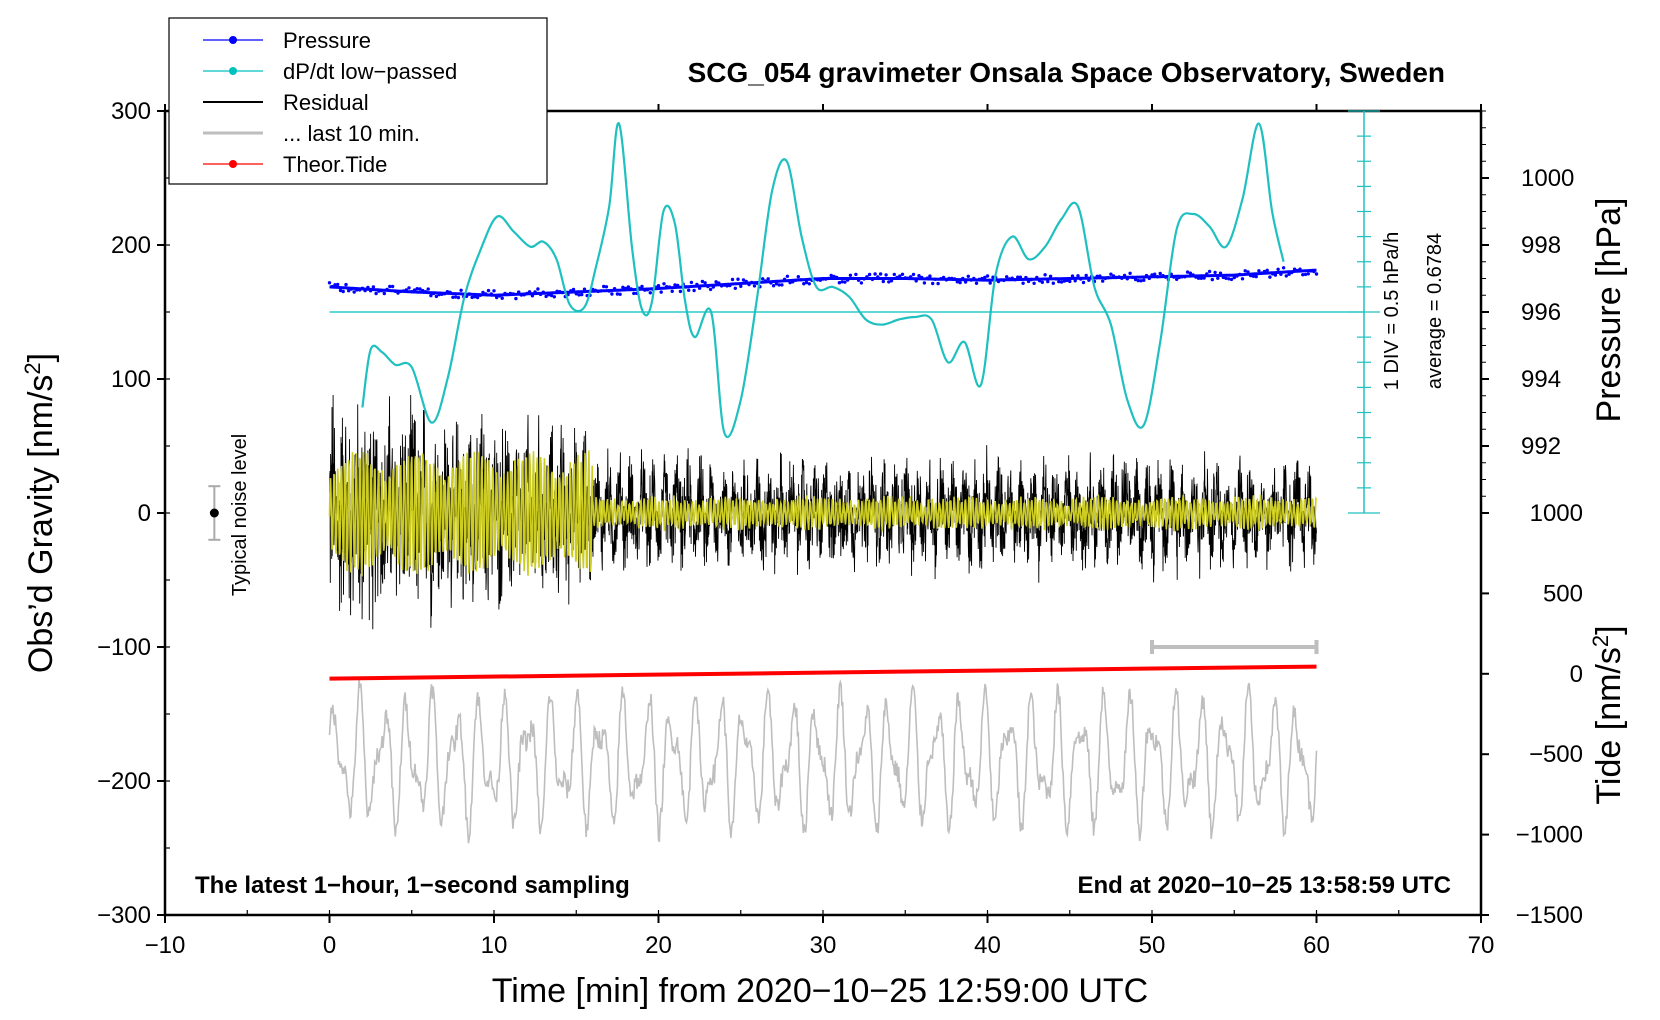 This screenshot has height=1020, width=1660. Describe the element at coordinates (823, 513) in the screenshot. I see `filtered-residual-series` at that location.